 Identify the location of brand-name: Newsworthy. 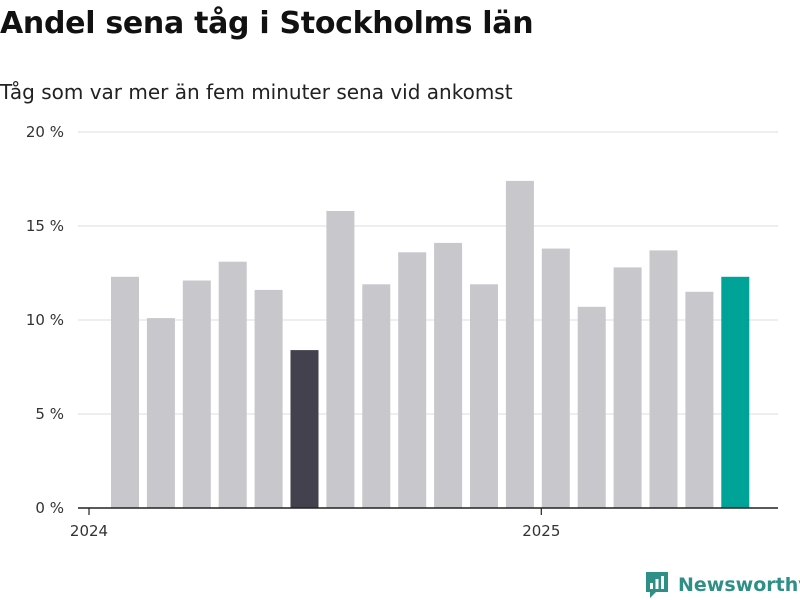
(739, 585).